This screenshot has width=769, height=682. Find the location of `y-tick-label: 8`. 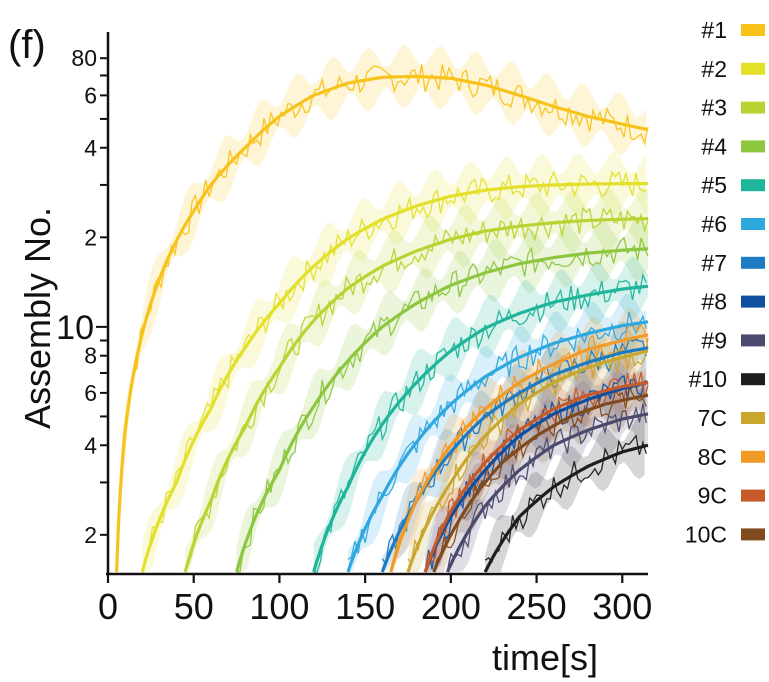

y-tick-label: 8 is located at coordinates (90, 356).